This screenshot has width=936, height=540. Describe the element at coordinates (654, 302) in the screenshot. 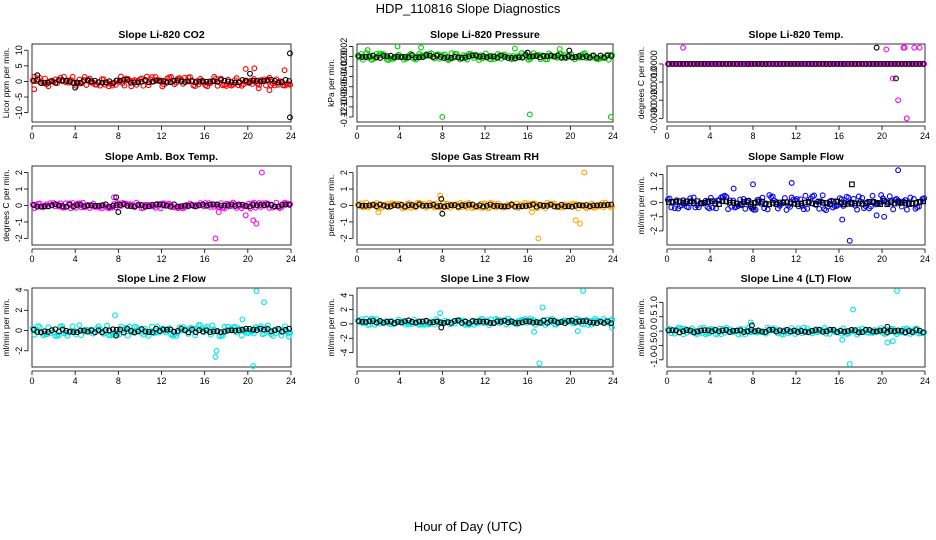

I see `y-tick-label: 1.0` at that location.